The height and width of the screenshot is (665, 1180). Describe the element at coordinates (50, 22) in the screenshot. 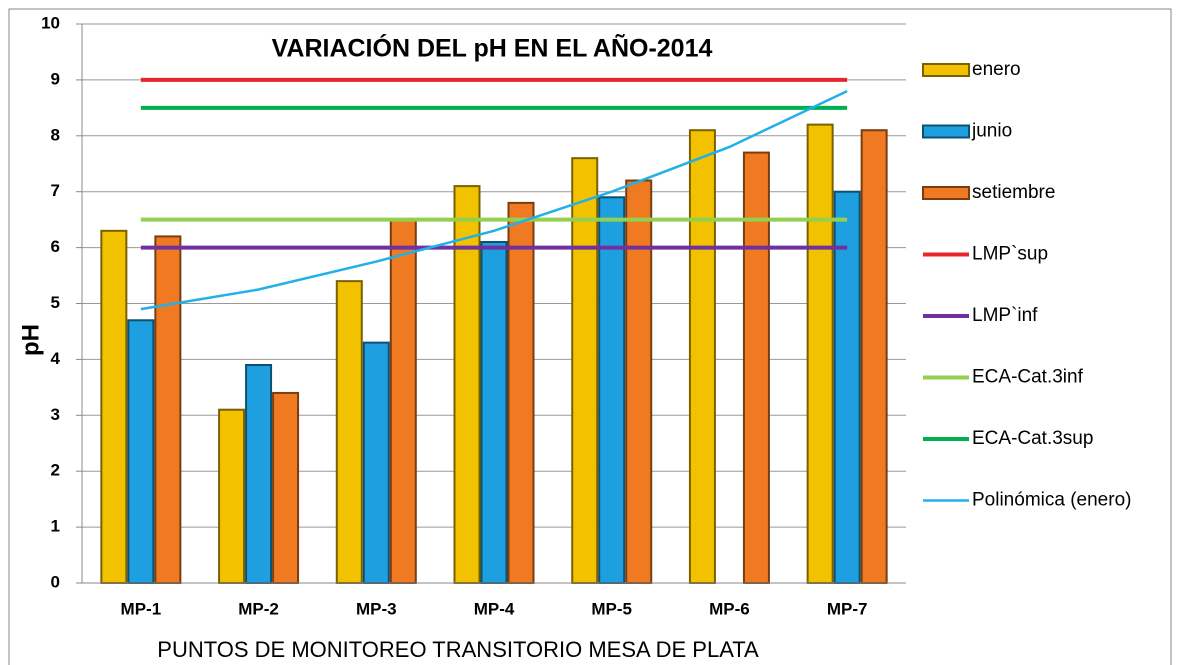

I see `y-tick-label: 10` at that location.